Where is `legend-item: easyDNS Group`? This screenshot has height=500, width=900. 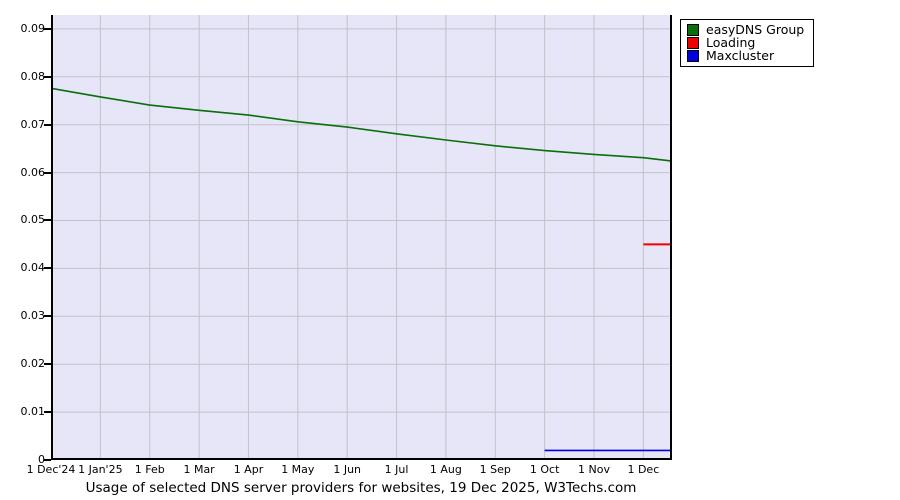 legend-item: easyDNS Group is located at coordinates (745, 29).